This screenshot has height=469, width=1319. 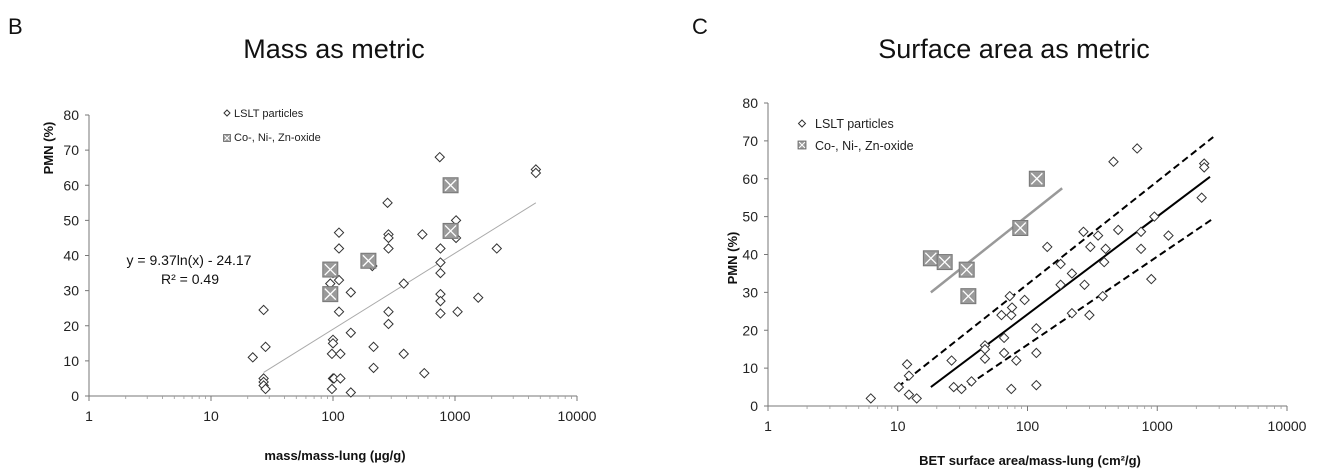 What do you see at coordinates (1086, 304) in the screenshot?
I see `lower-bound-line-c` at bounding box center [1086, 304].